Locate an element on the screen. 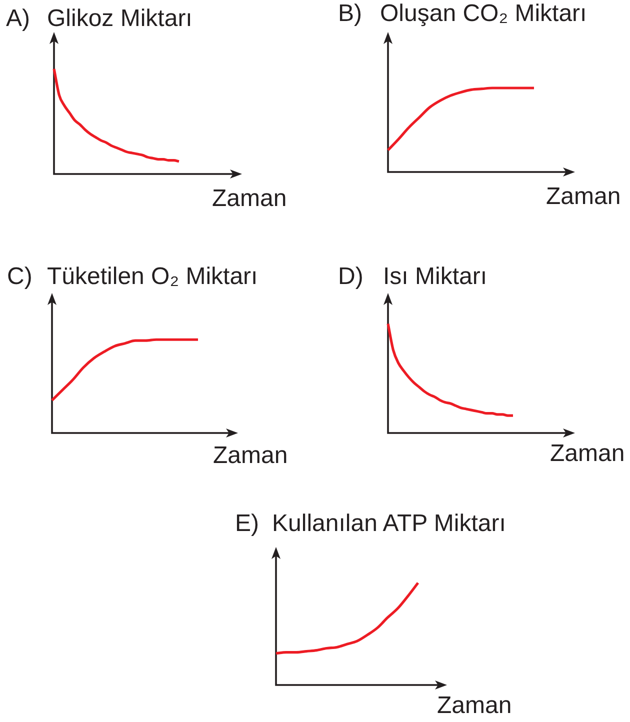 This screenshot has width=630, height=722. chart-title: B) is located at coordinates (350, 13).